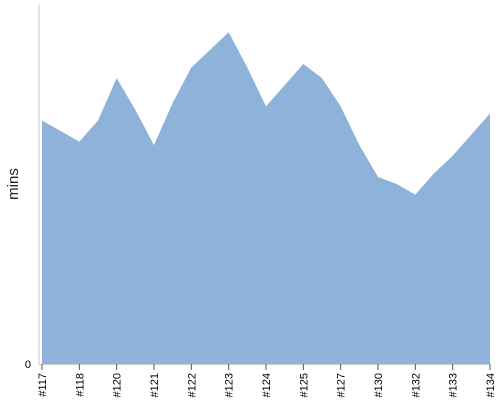  What do you see at coordinates (416, 385) in the screenshot?
I see `x-tick-label: #132` at bounding box center [416, 385].